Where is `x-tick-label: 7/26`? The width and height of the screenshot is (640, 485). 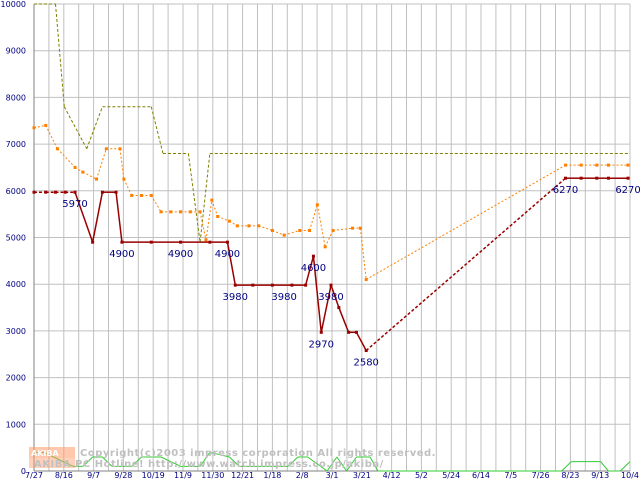 x-tick-label: 7/26 is located at coordinates (541, 475).